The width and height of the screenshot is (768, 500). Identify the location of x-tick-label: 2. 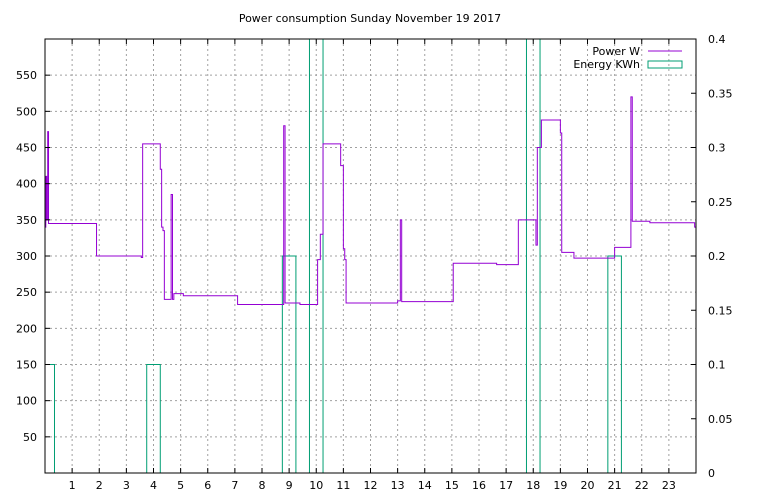
(99, 485).